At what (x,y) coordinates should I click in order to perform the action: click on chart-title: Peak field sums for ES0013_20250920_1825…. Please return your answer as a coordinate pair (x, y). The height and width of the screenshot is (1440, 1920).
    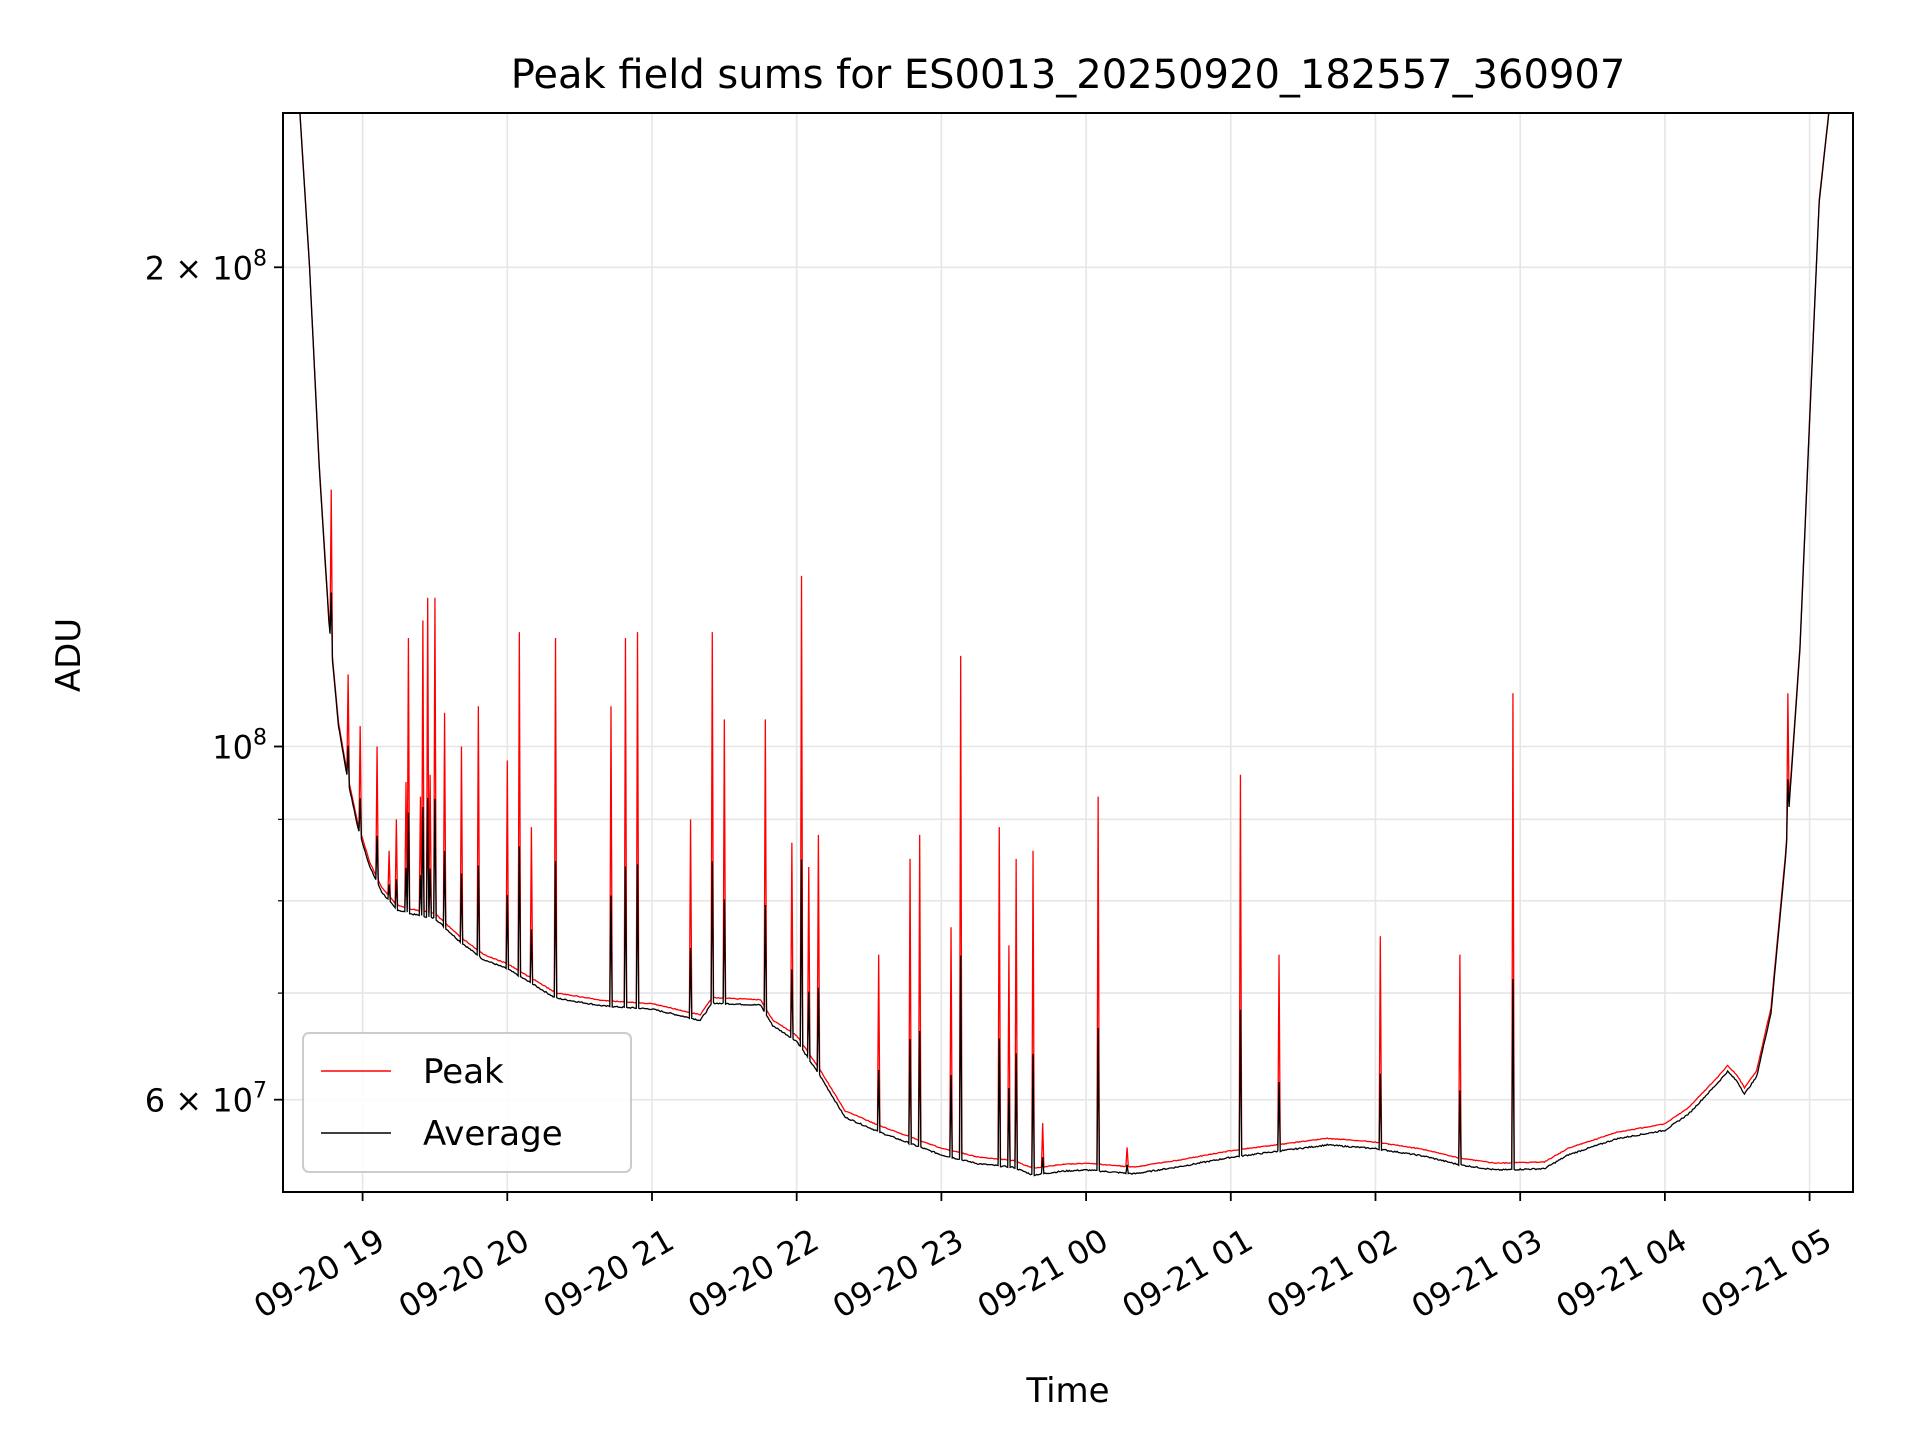
    Looking at the image, I should click on (1068, 75).